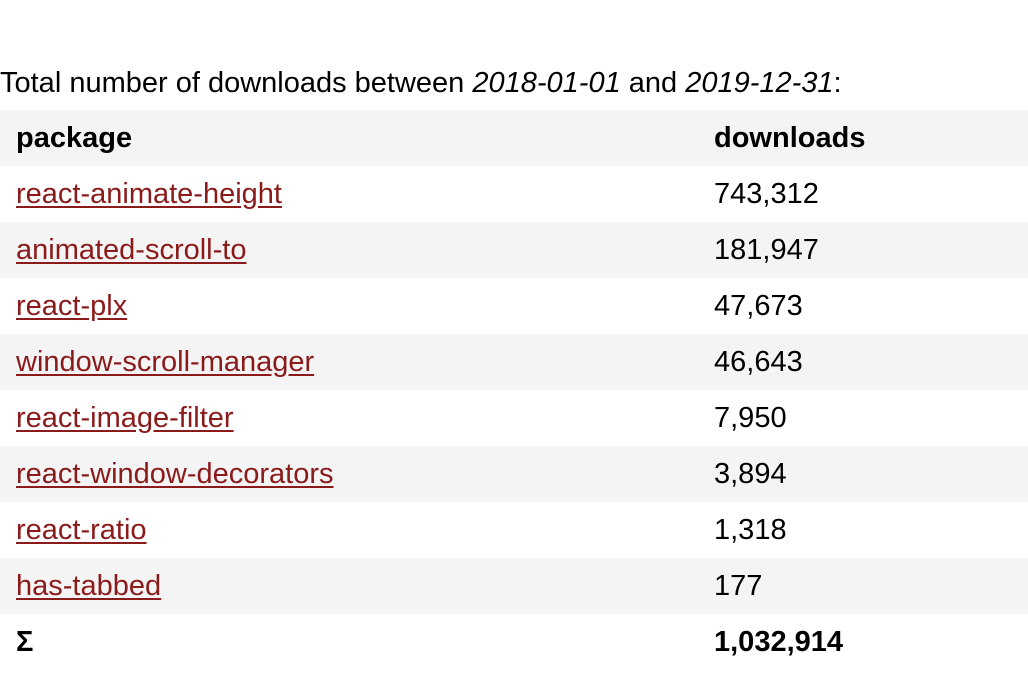 The height and width of the screenshot is (700, 1028). What do you see at coordinates (131, 249) in the screenshot?
I see `package-link: animated-scroll-to` at bounding box center [131, 249].